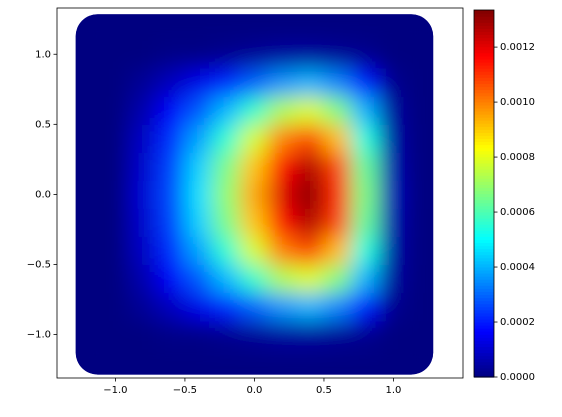 The width and height of the screenshot is (562, 417). I want to click on colorbar-tick-label: 0.0006, so click(517, 212).